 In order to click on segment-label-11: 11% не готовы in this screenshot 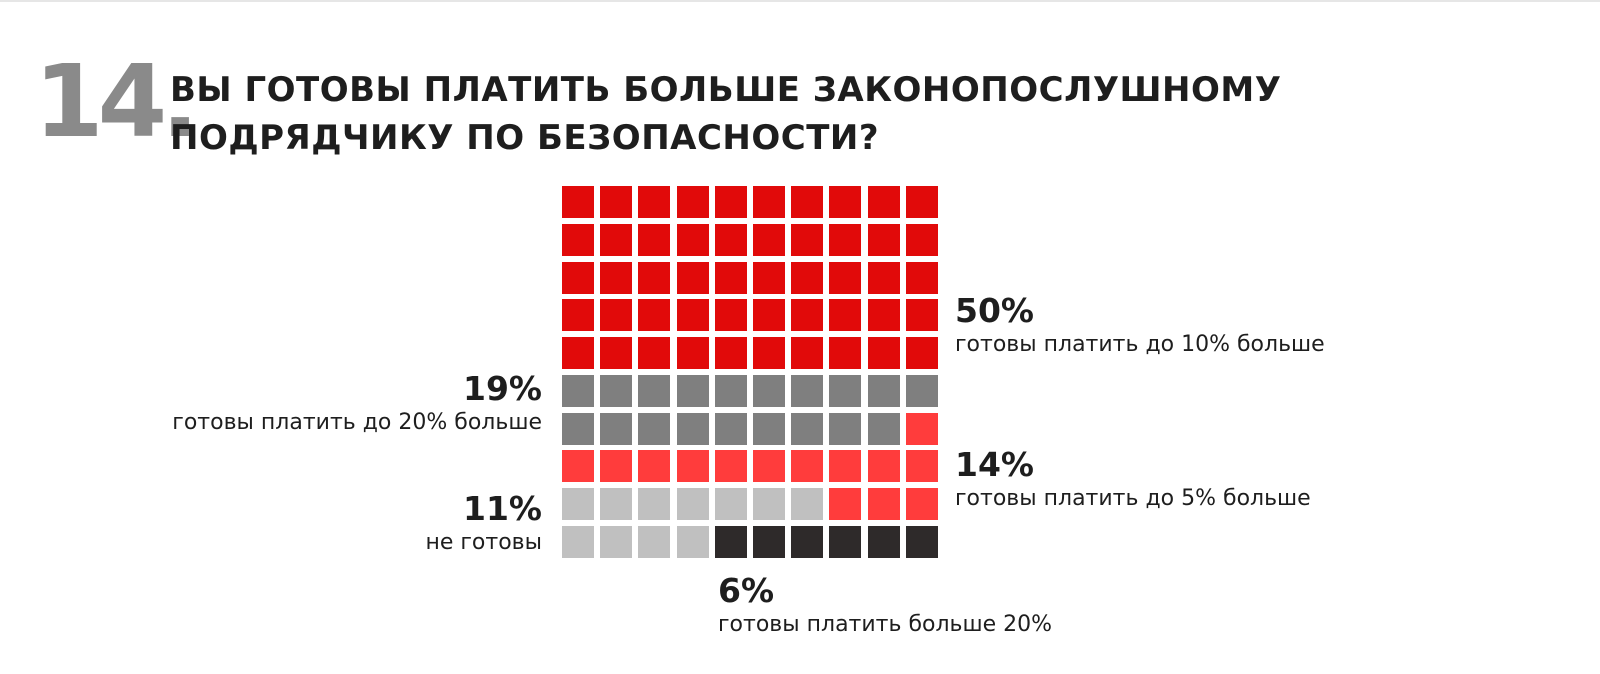, I will do `click(483, 524)`.